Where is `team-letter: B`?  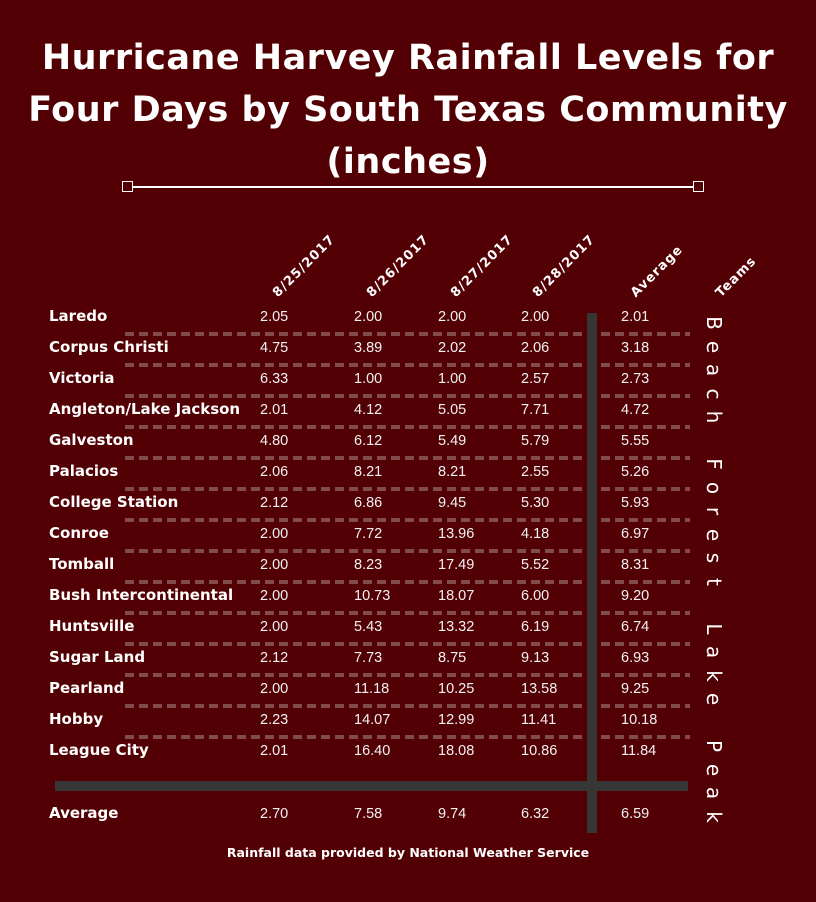
team-letter: B is located at coordinates (714, 323).